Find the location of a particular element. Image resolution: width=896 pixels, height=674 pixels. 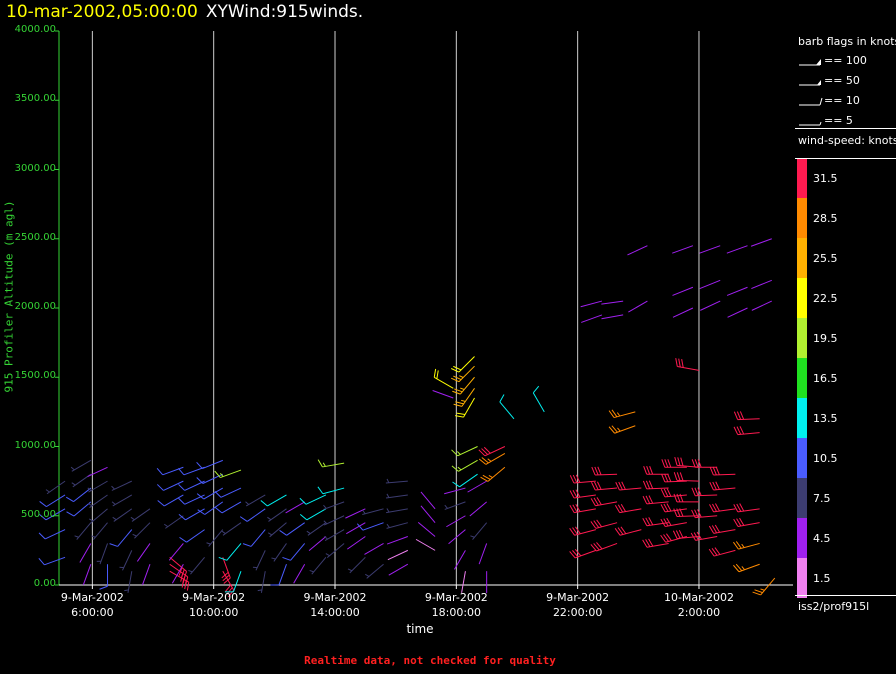

barb-legend-label: == 10 is located at coordinates (842, 100).